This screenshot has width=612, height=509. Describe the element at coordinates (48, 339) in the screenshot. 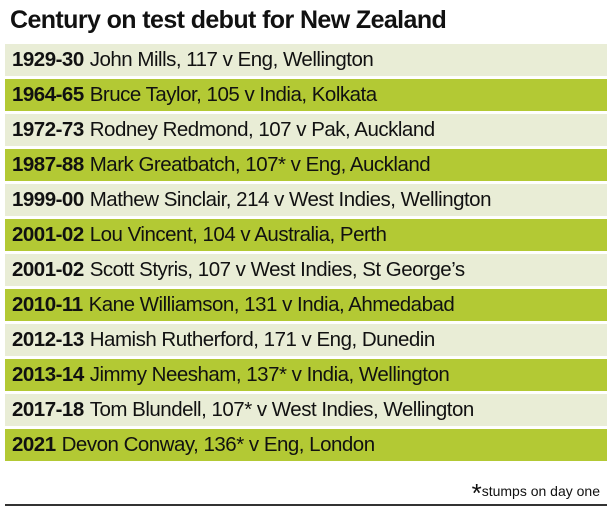

I see `season: 2012-13` at that location.